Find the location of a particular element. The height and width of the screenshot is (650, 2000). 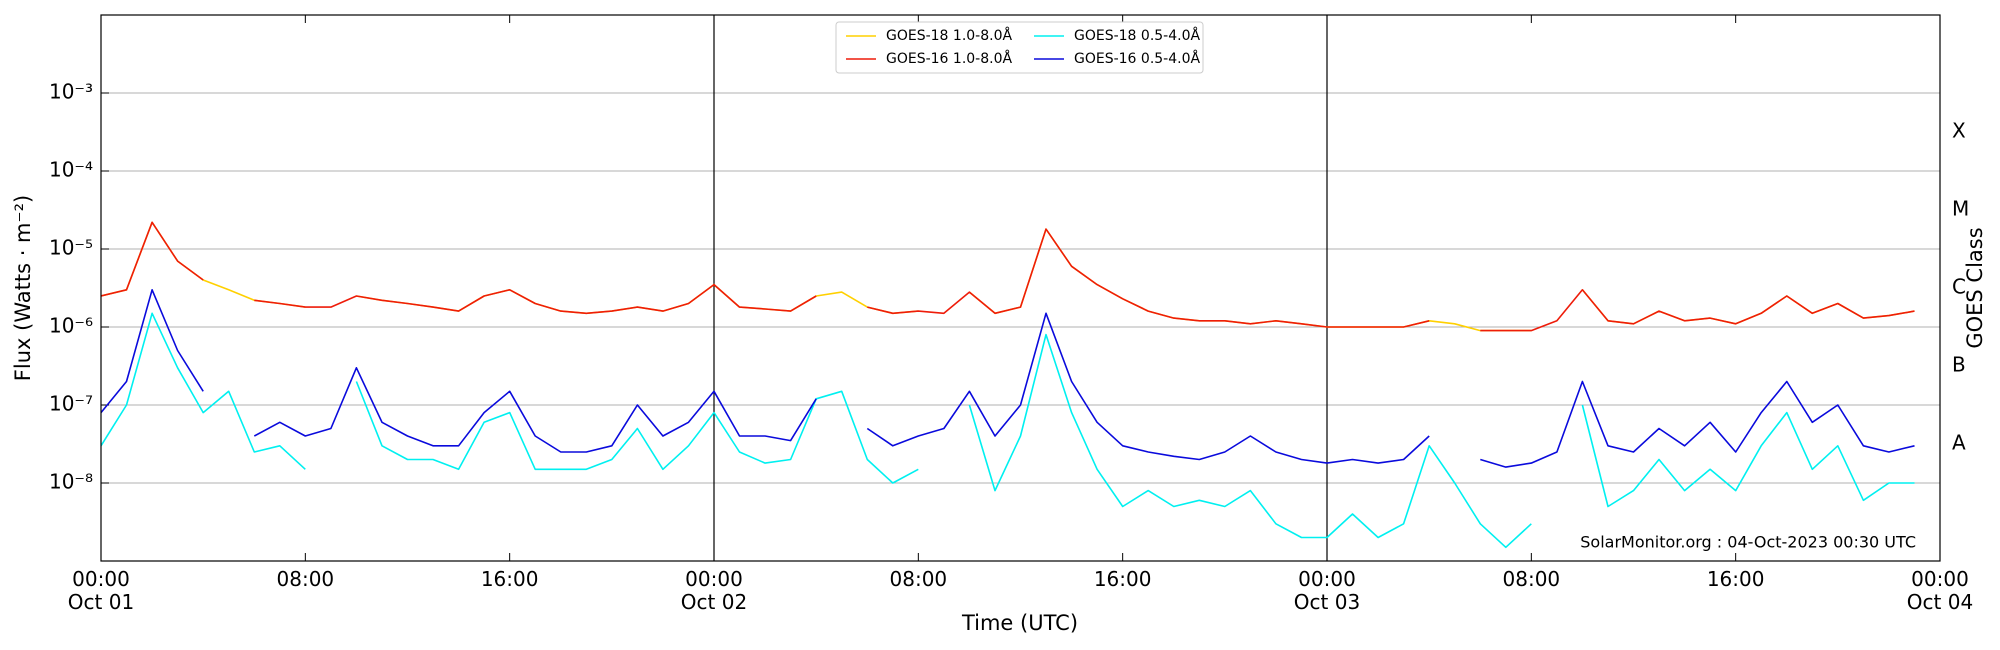

x-tick-label: 00:00 Oct 04 is located at coordinates (1940, 590).